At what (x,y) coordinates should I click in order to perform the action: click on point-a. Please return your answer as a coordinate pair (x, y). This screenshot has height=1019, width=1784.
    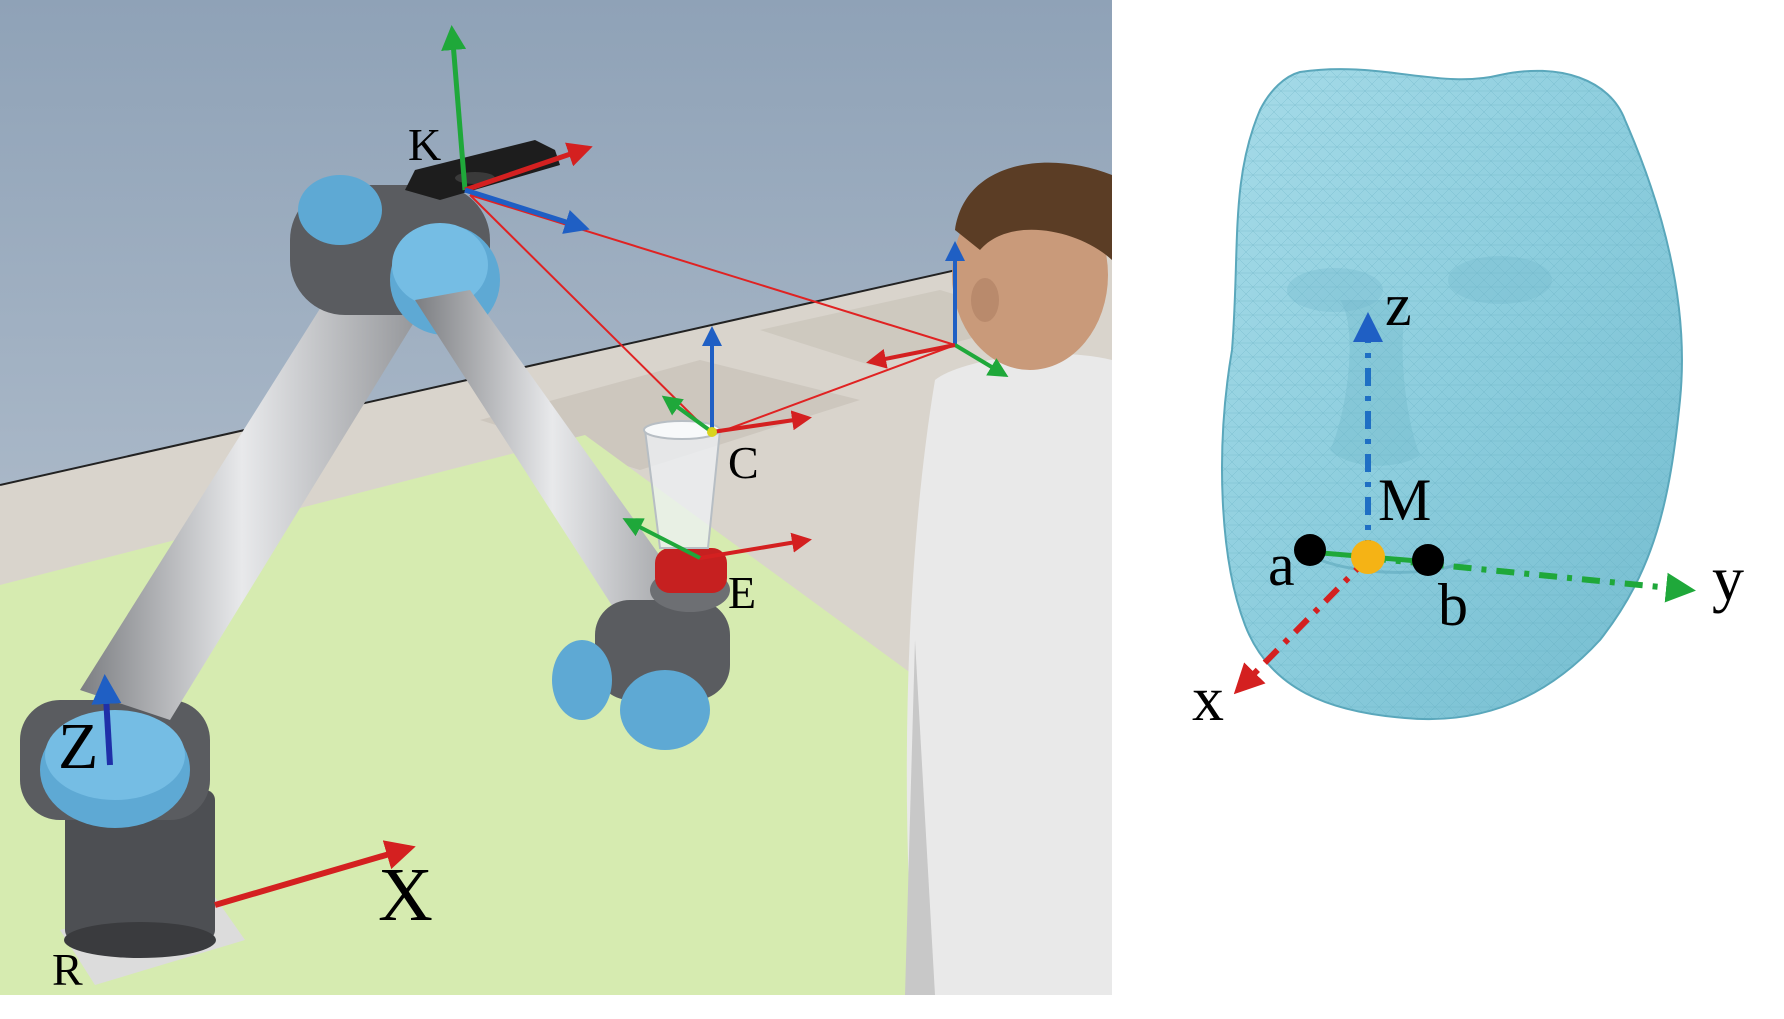
    Looking at the image, I should click on (1310, 550).